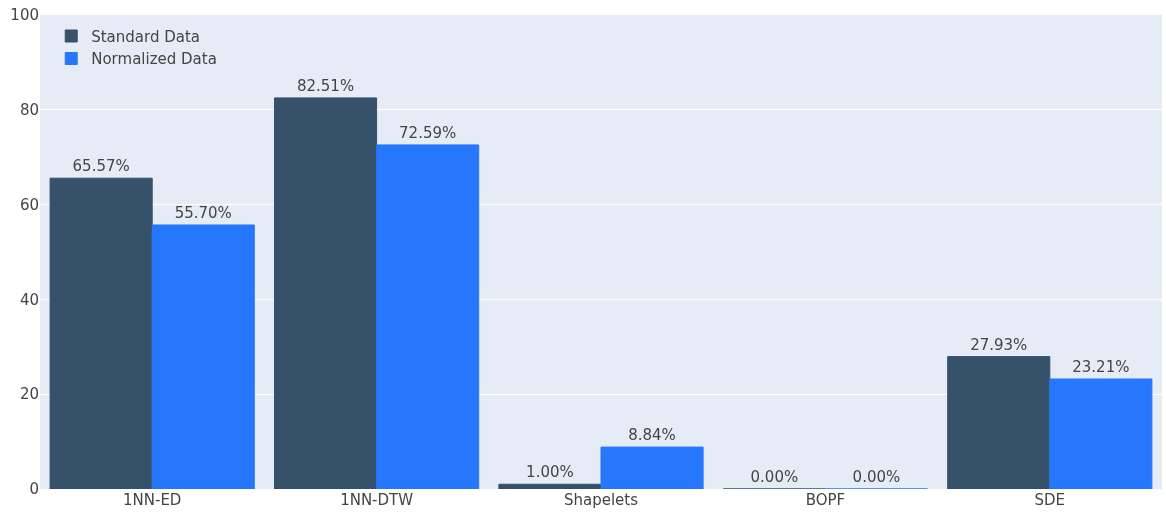 This screenshot has width=1166, height=514. Describe the element at coordinates (154, 59) in the screenshot. I see `legend-label: Normalized Data` at that location.